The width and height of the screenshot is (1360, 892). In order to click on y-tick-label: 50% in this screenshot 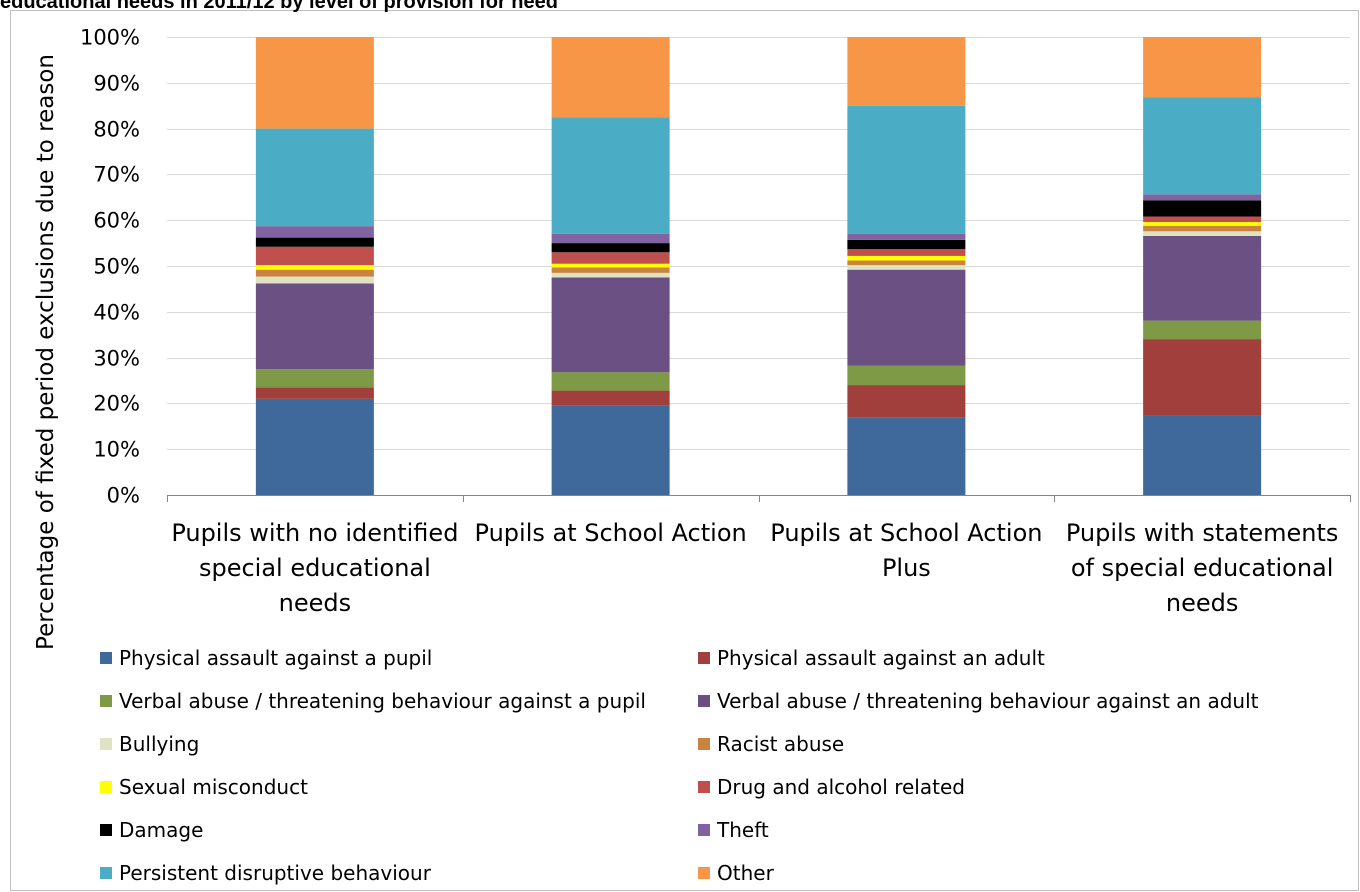, I will do `click(116, 267)`.